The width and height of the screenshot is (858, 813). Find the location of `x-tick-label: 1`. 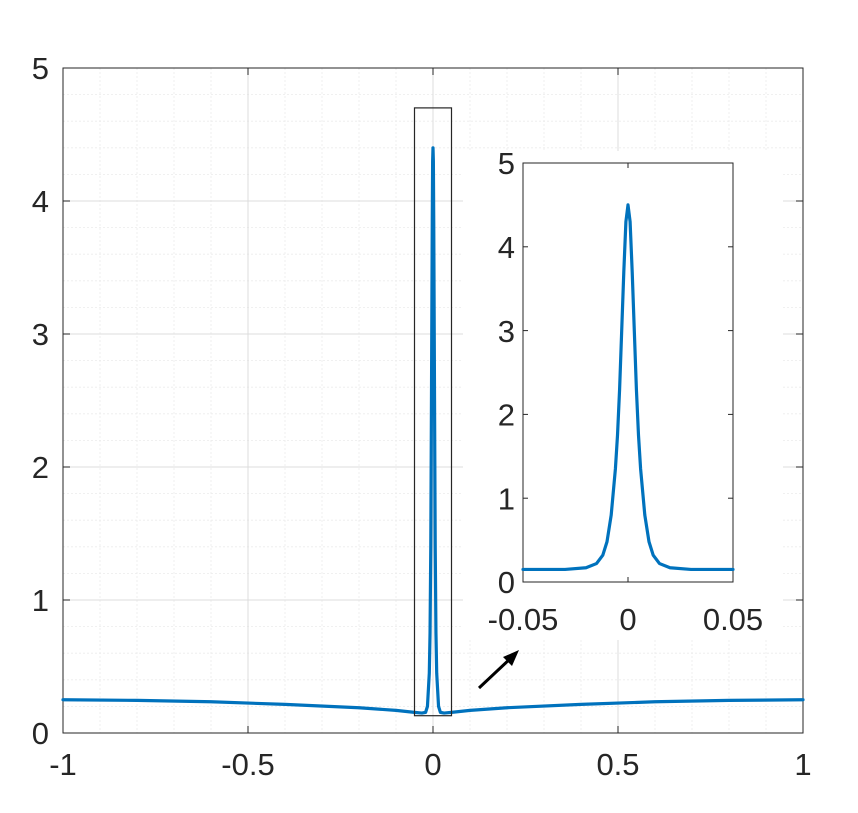

x-tick-label: 1 is located at coordinates (802, 764).